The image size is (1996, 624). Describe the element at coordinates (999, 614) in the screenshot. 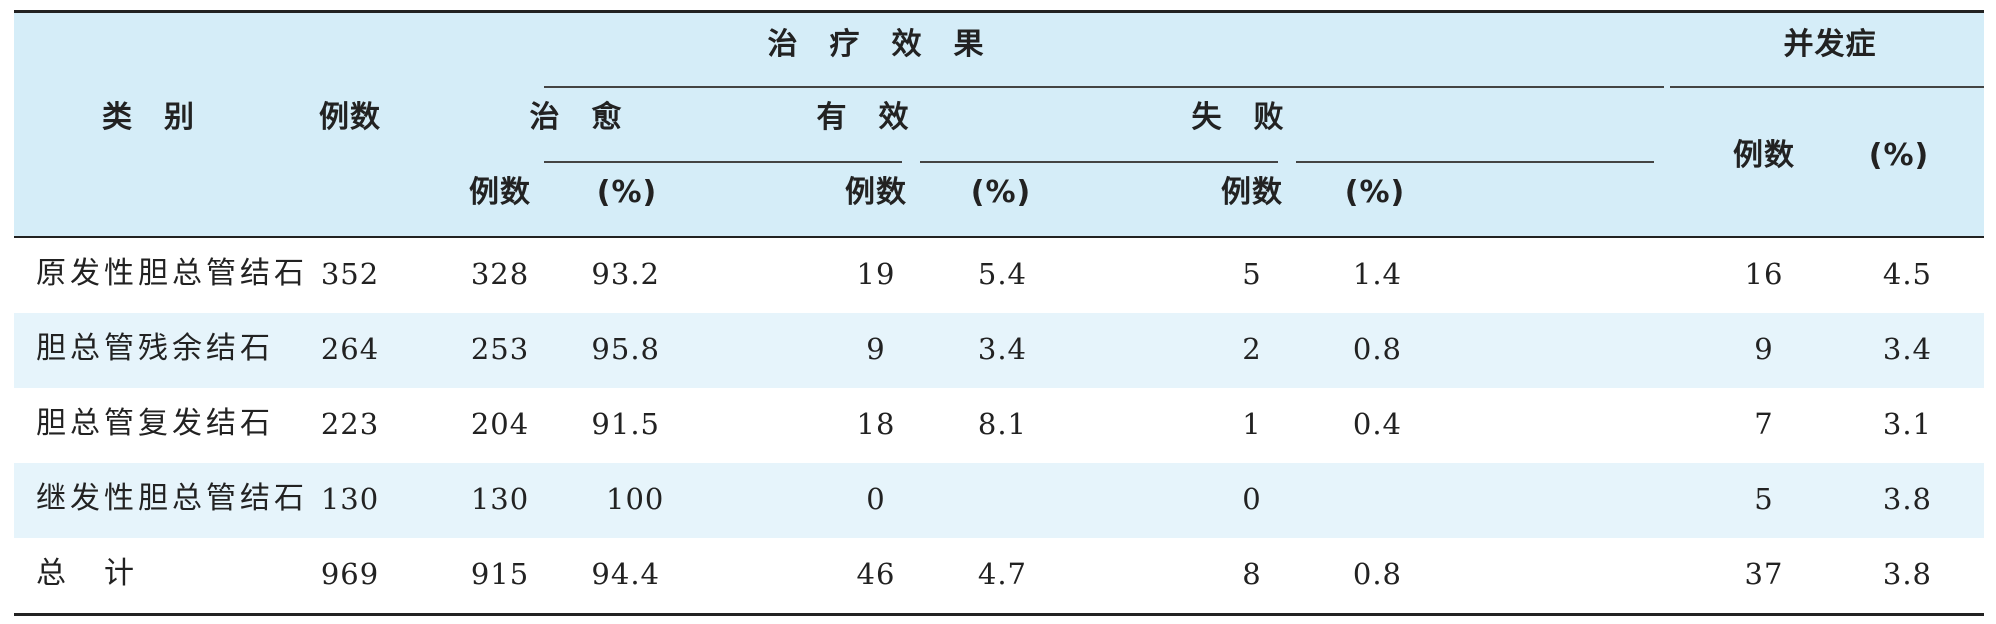

I see `bottom-rule` at that location.